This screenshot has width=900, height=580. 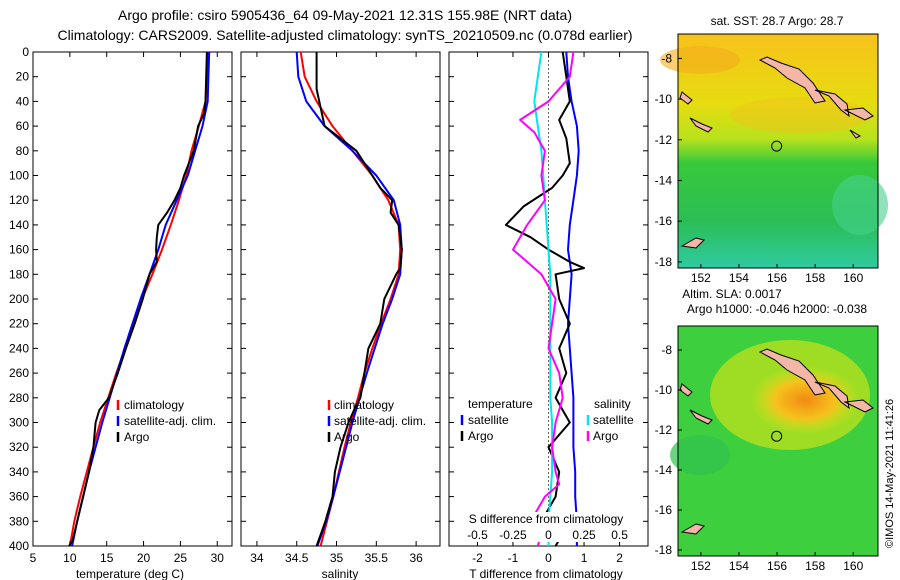 I want to click on series-line-s-satellite, so click(x=543, y=299).